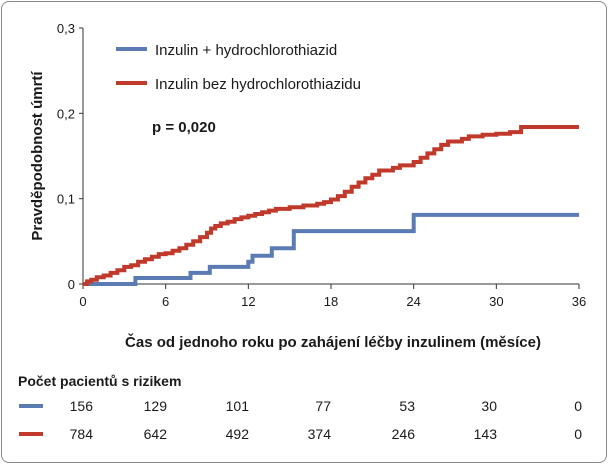 The width and height of the screenshot is (610, 466). I want to click on at-risk-value: 642, so click(156, 434).